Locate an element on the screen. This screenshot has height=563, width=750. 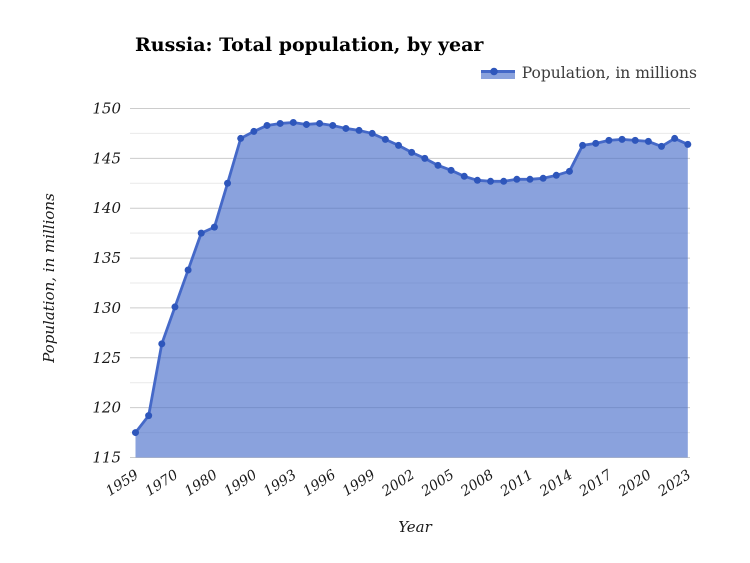
data-point-2002 is located at coordinates (412, 152).